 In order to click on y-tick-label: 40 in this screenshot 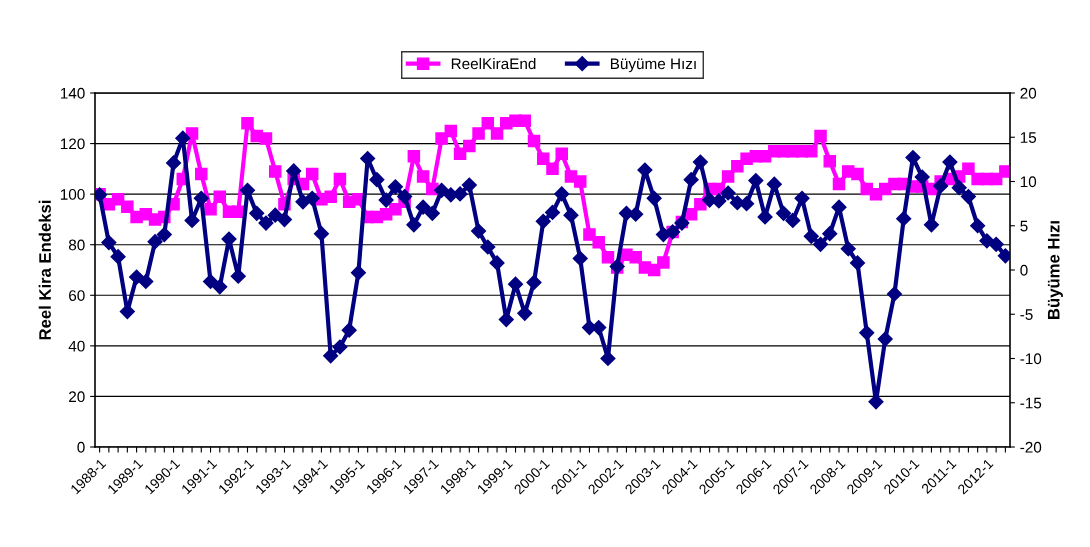, I will do `click(76, 346)`.